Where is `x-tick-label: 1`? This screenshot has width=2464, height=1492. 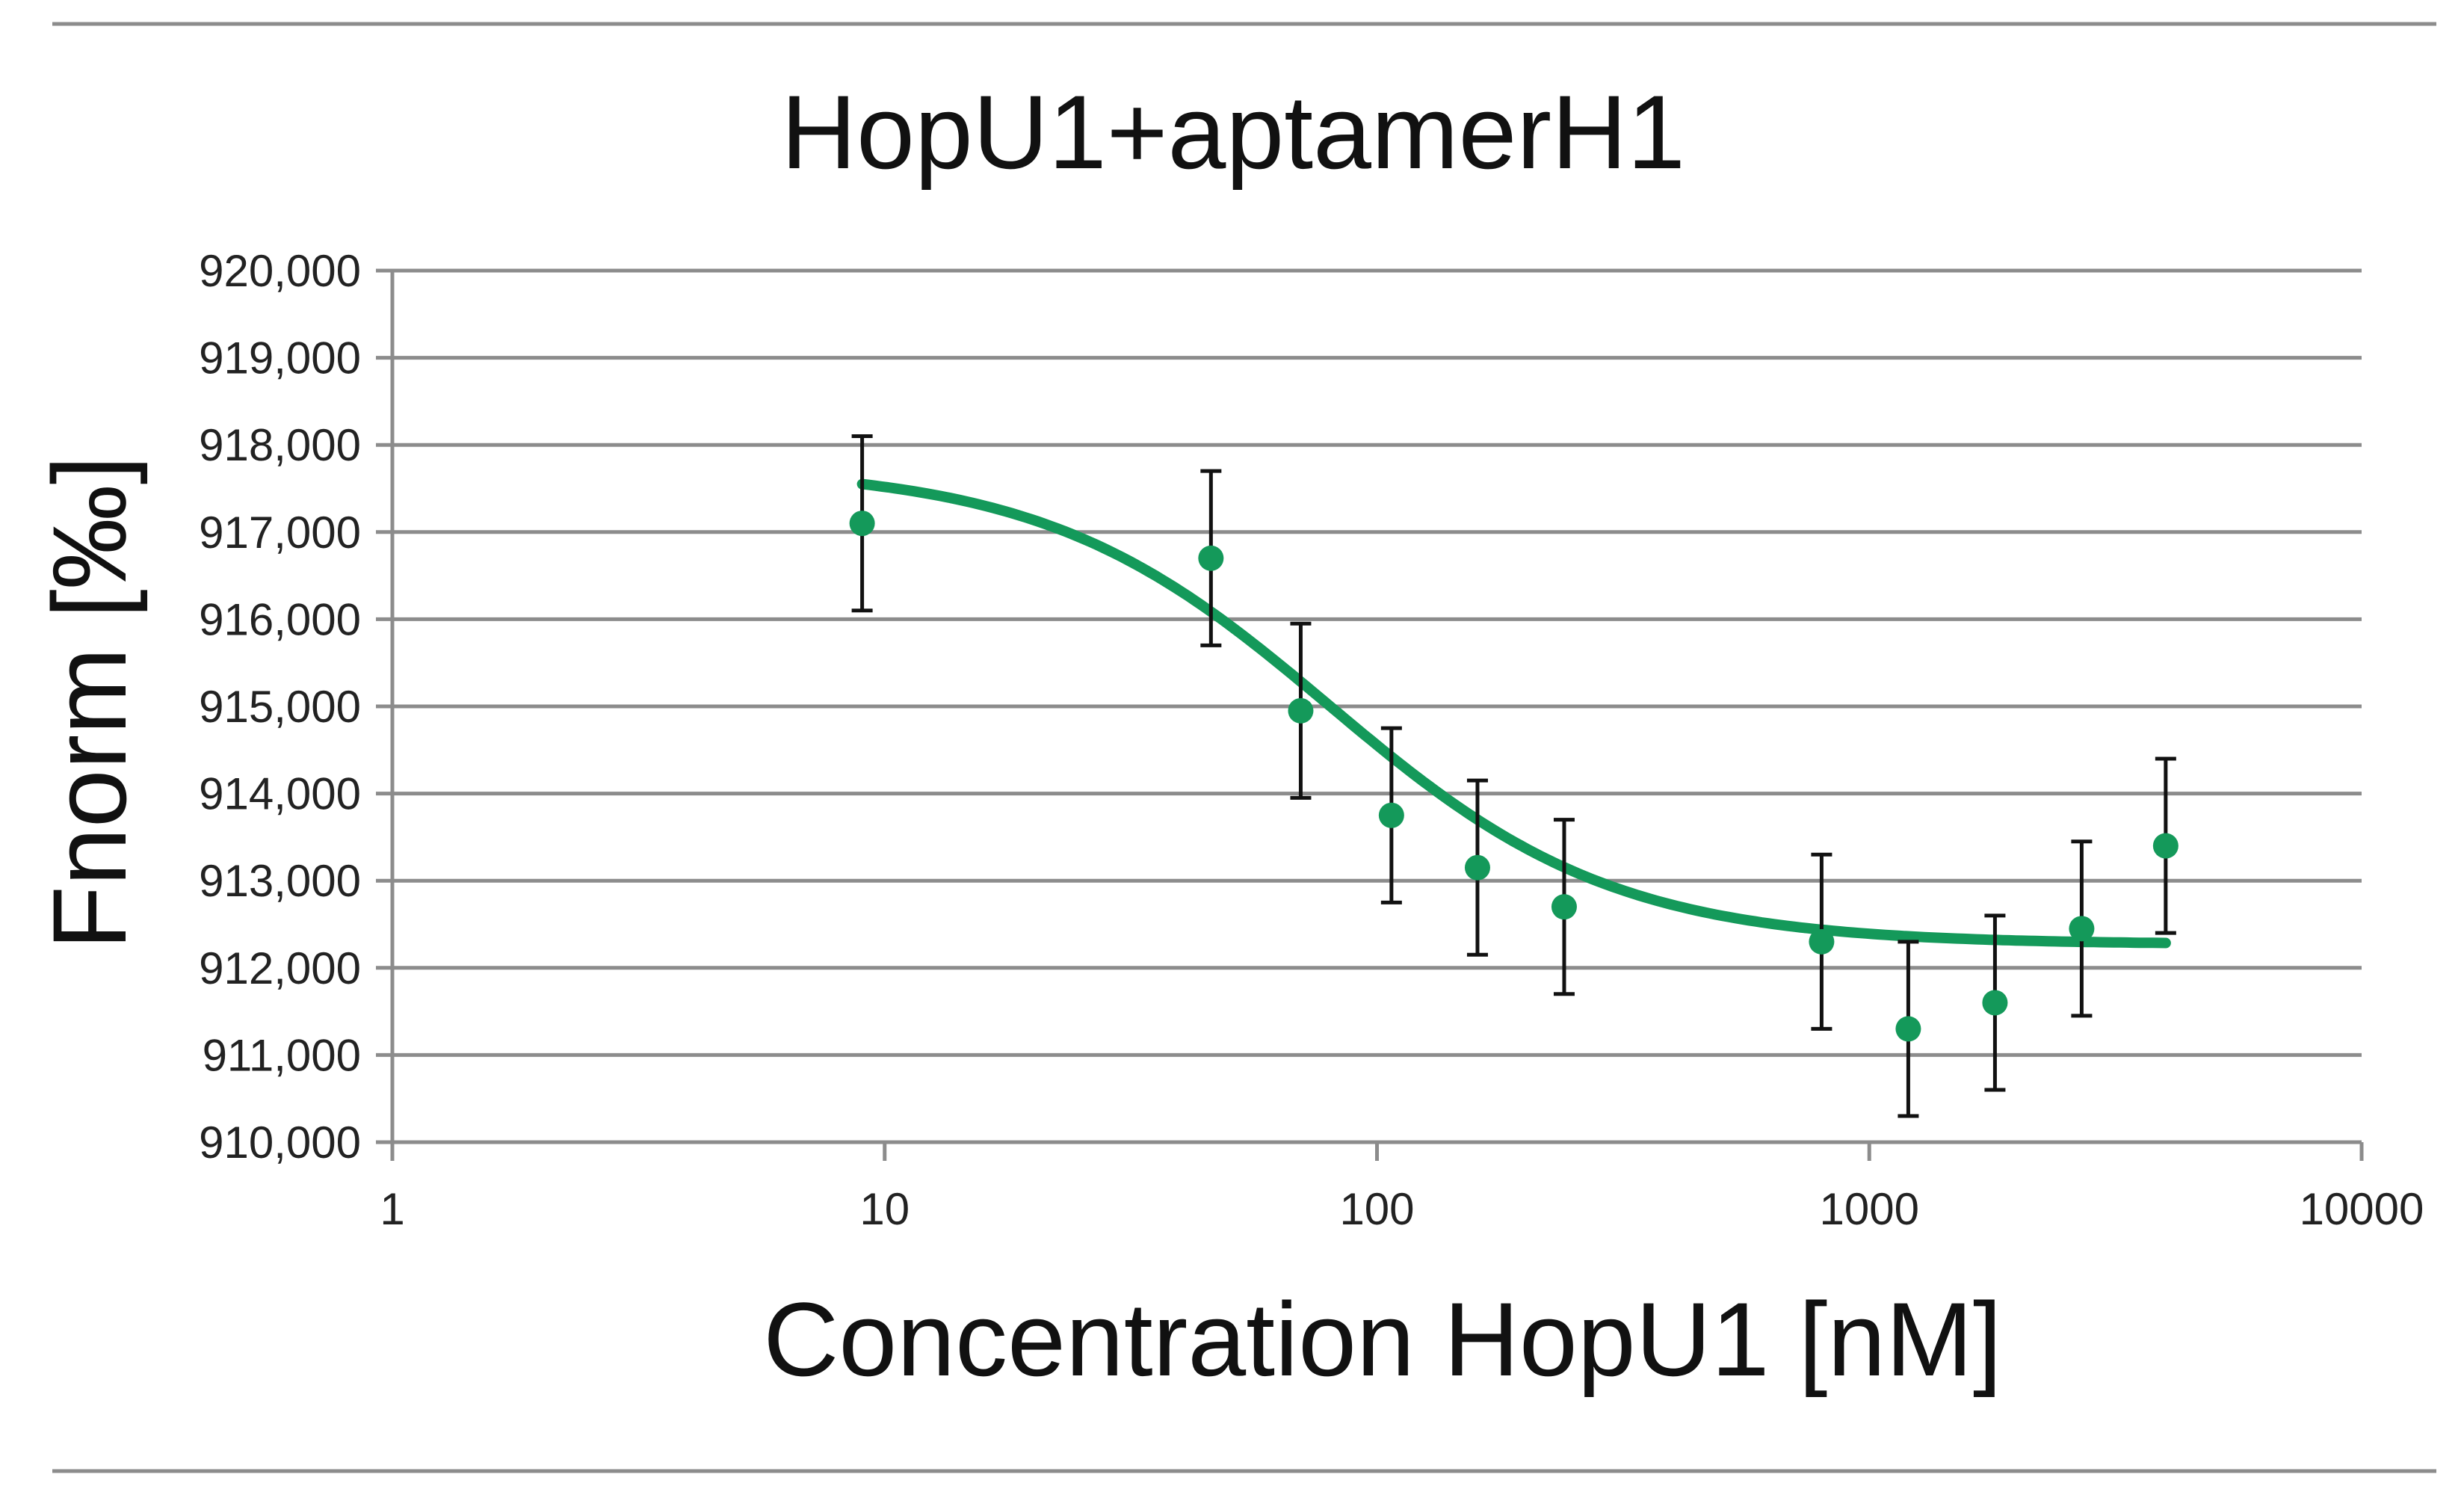 x-tick-label: 1 is located at coordinates (392, 1209).